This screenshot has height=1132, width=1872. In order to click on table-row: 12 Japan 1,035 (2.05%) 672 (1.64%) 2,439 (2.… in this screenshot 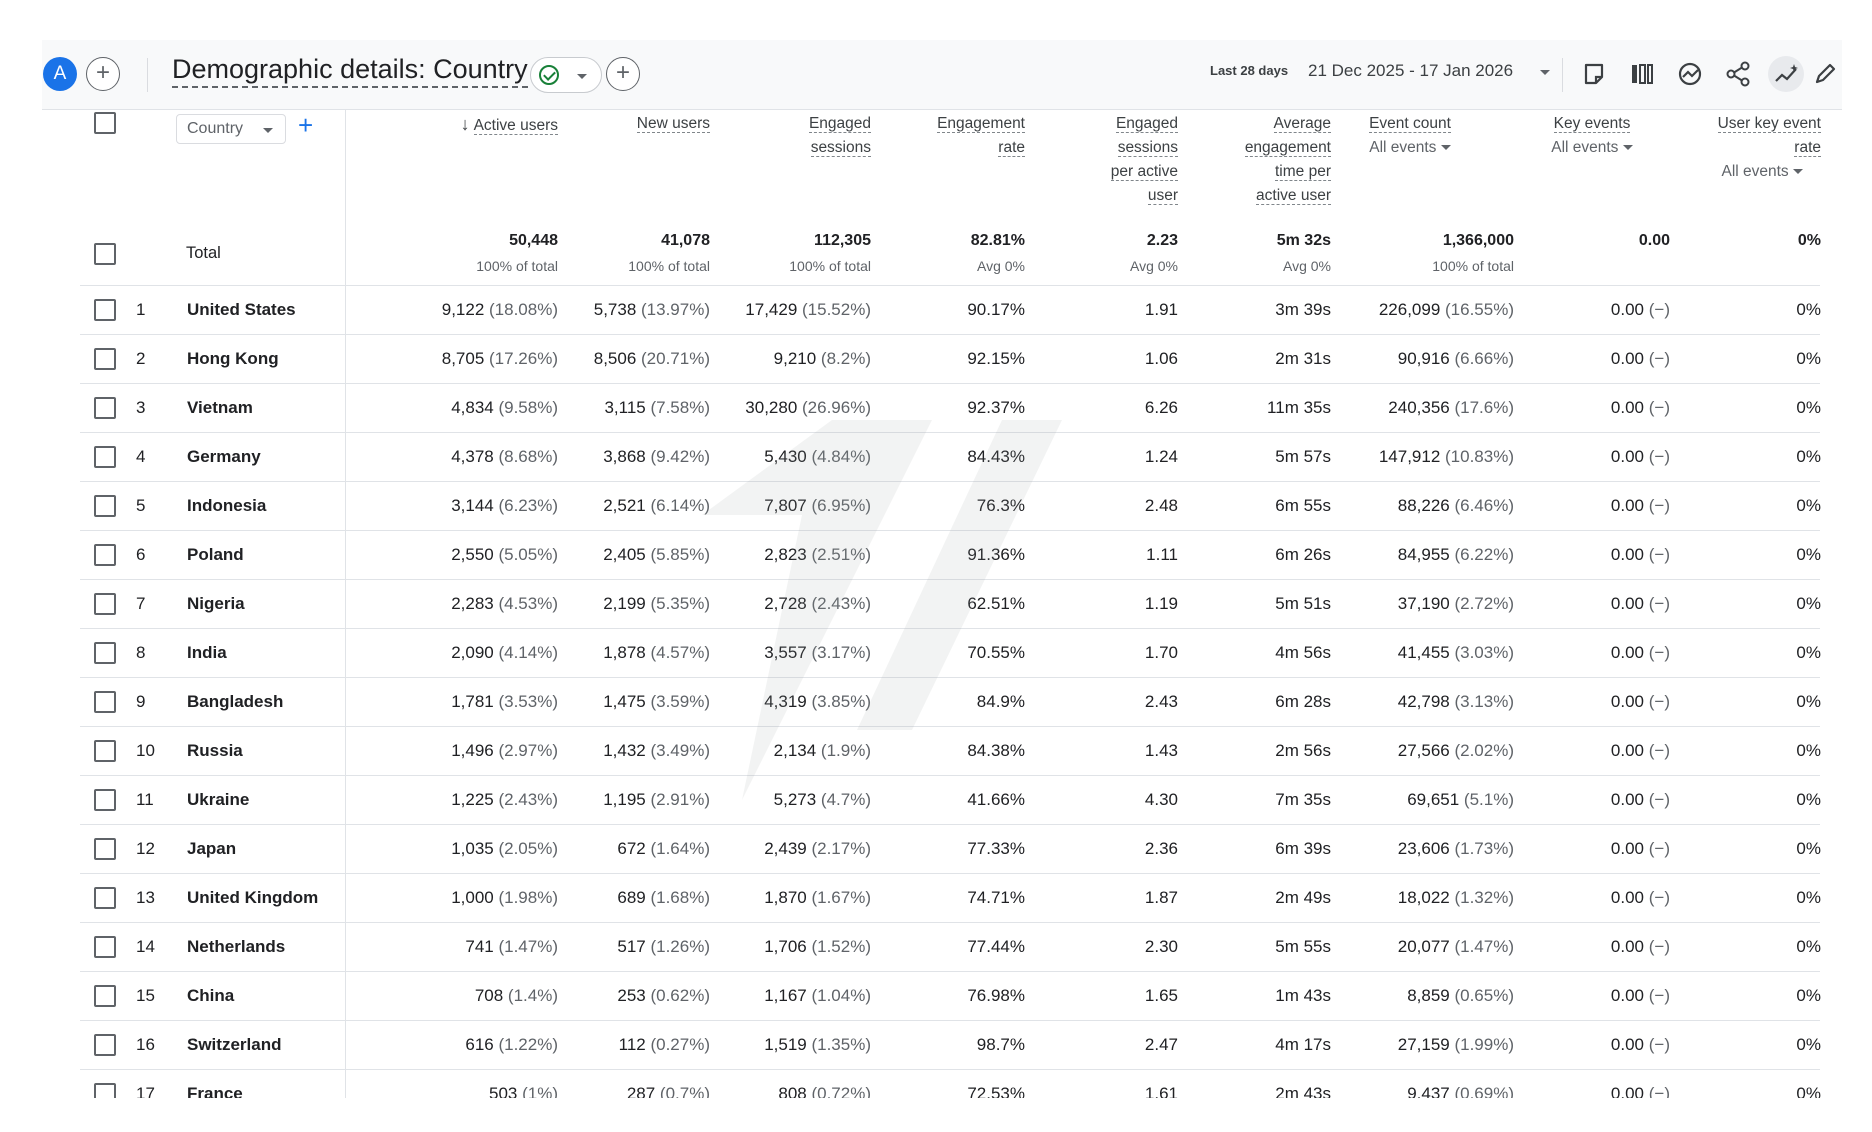, I will do `click(950, 849)`.